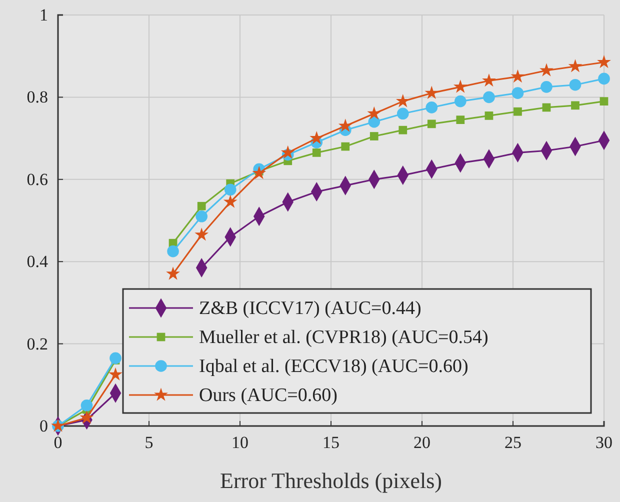 Image resolution: width=620 pixels, height=502 pixels. Describe the element at coordinates (37, 179) in the screenshot. I see `y-tick-label: 0.6` at that location.